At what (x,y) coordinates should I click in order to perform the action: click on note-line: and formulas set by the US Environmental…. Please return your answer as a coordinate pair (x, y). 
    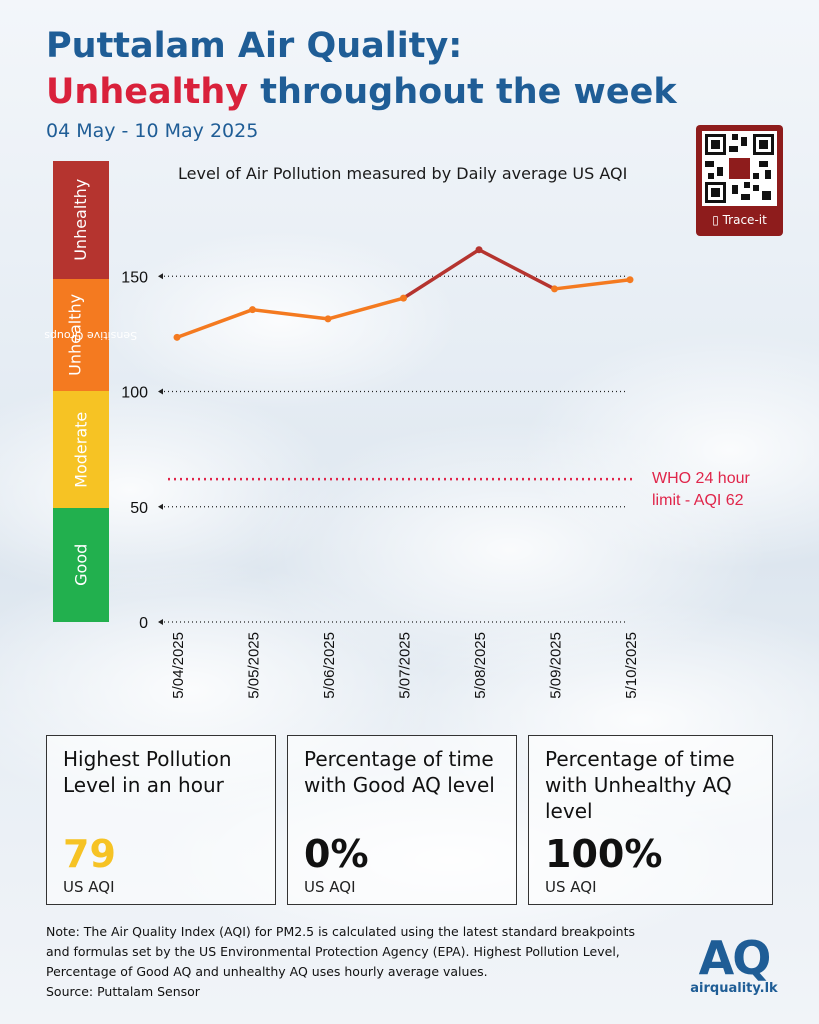
    Looking at the image, I should click on (333, 951).